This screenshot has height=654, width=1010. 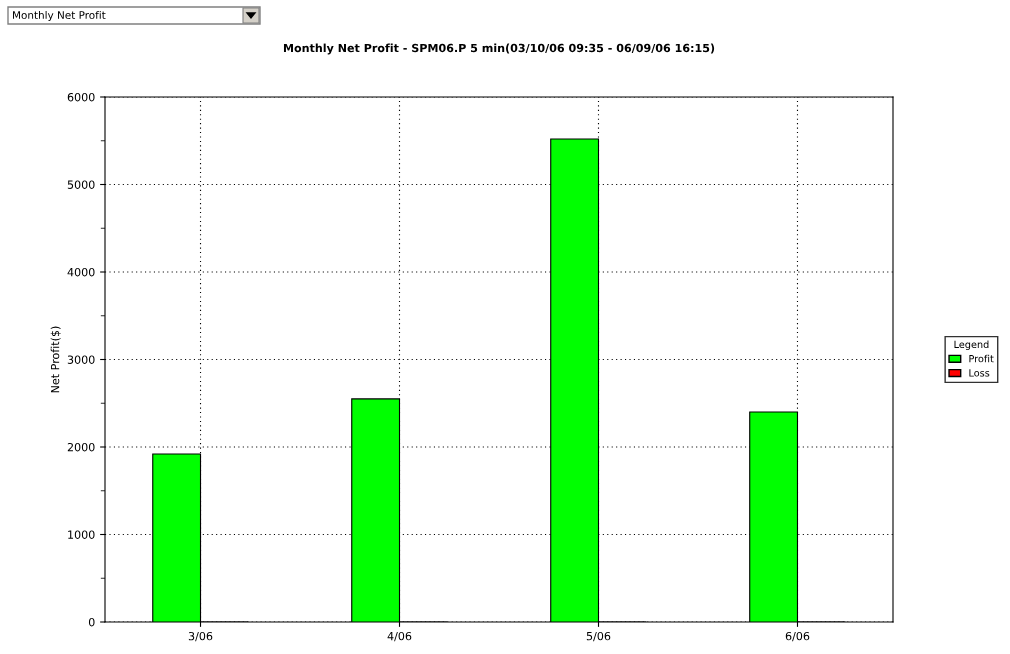 What do you see at coordinates (399, 636) in the screenshot?
I see `x-tick-label: 4/06` at bounding box center [399, 636].